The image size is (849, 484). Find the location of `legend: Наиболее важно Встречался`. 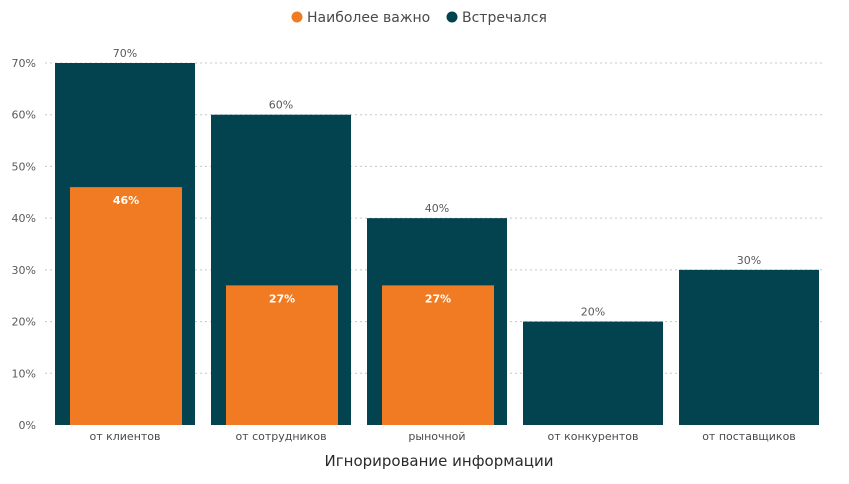

legend: Наиболее важно Встречался is located at coordinates (419, 18).